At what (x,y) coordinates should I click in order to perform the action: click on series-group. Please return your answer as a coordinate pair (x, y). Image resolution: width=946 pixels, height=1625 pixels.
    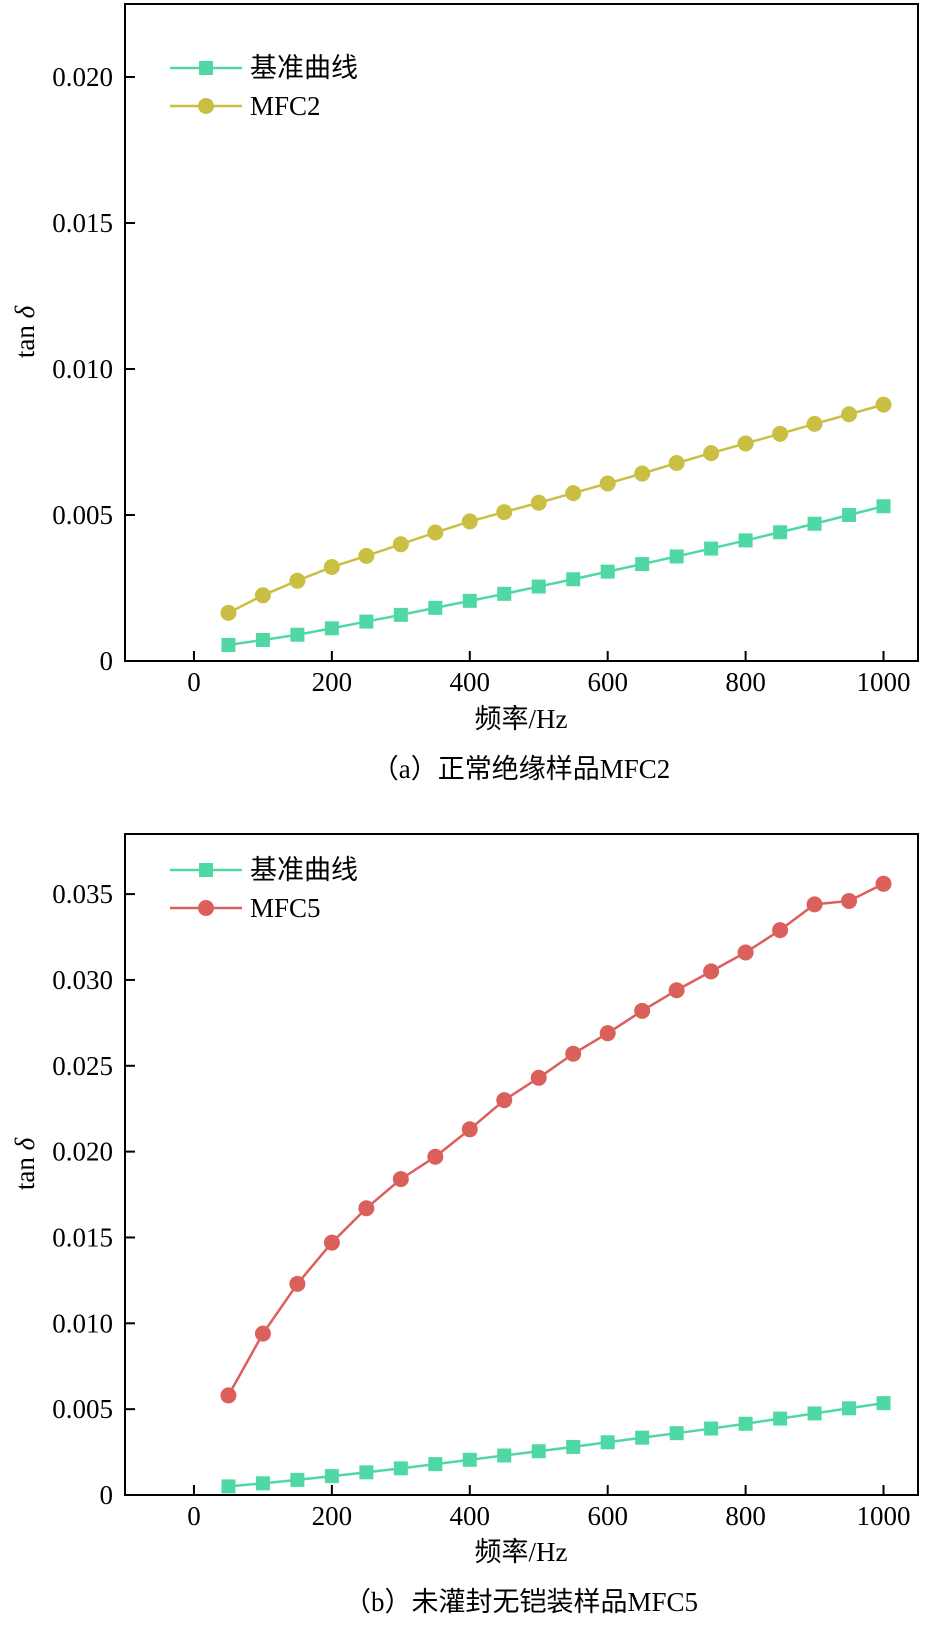
    Looking at the image, I should click on (556, 524).